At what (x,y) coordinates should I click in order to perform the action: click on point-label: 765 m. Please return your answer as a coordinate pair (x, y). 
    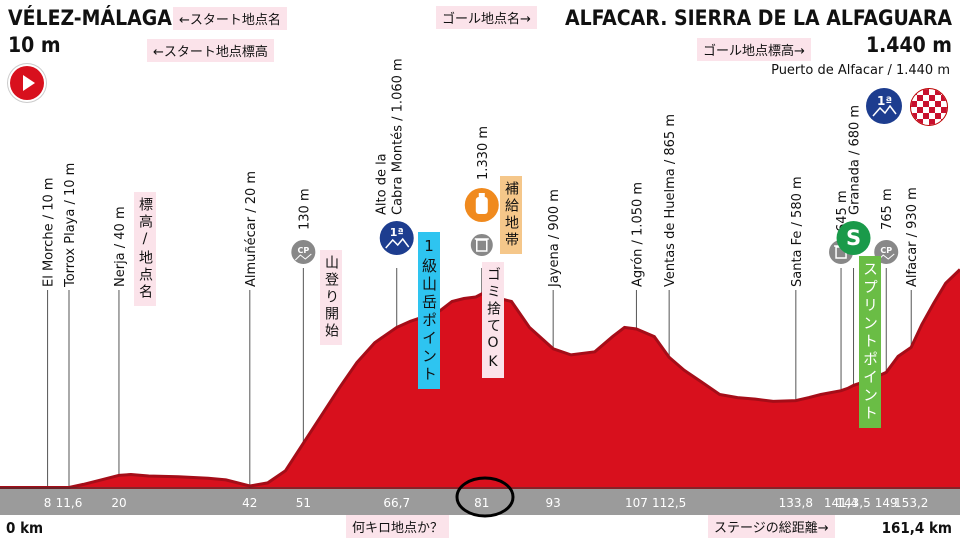
    Looking at the image, I should click on (887, 209).